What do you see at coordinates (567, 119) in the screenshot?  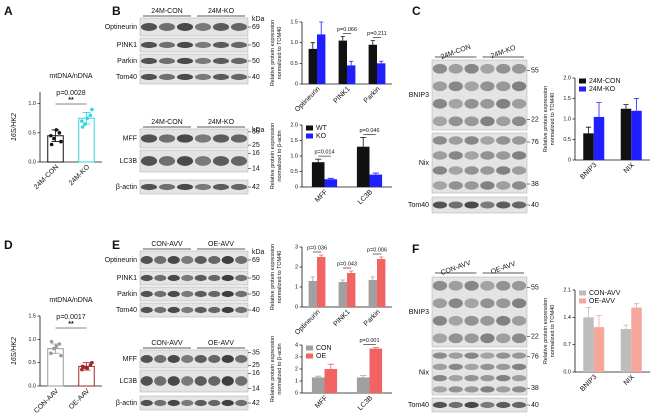 I see `y-tick-label: 1.0` at bounding box center [567, 119].